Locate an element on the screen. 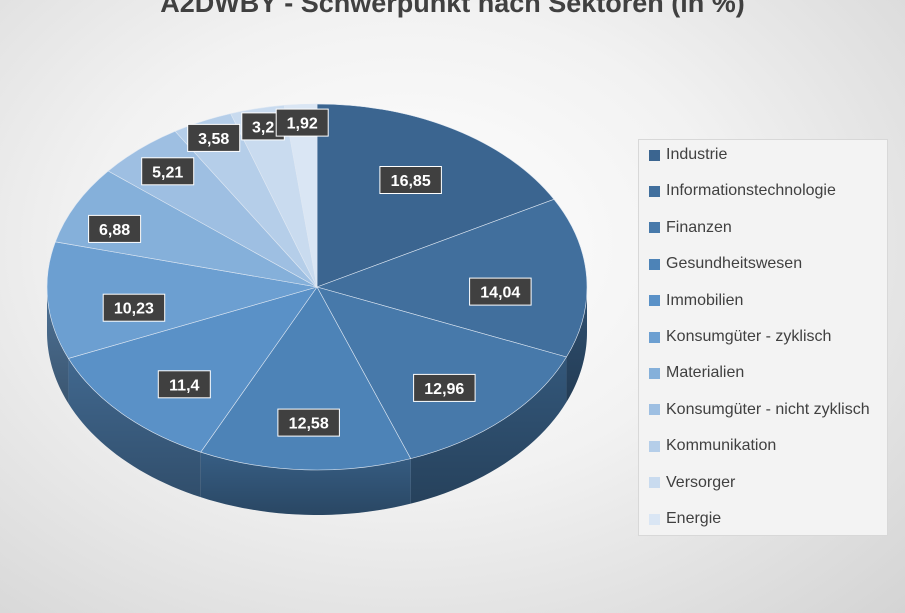 The image size is (905, 613). data-label-0: 16,85 is located at coordinates (411, 181).